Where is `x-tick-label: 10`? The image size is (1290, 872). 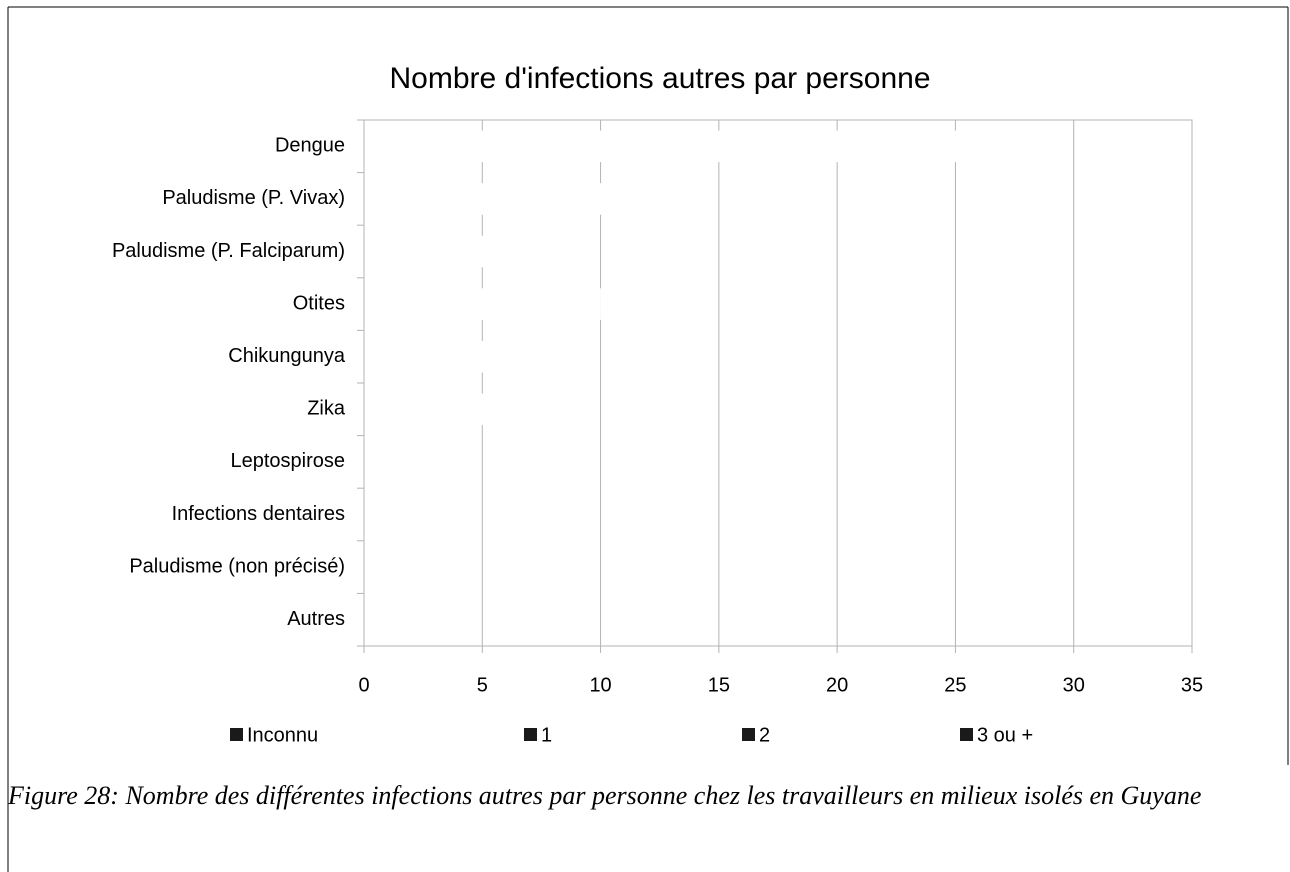
x-tick-label: 10 is located at coordinates (600, 685).